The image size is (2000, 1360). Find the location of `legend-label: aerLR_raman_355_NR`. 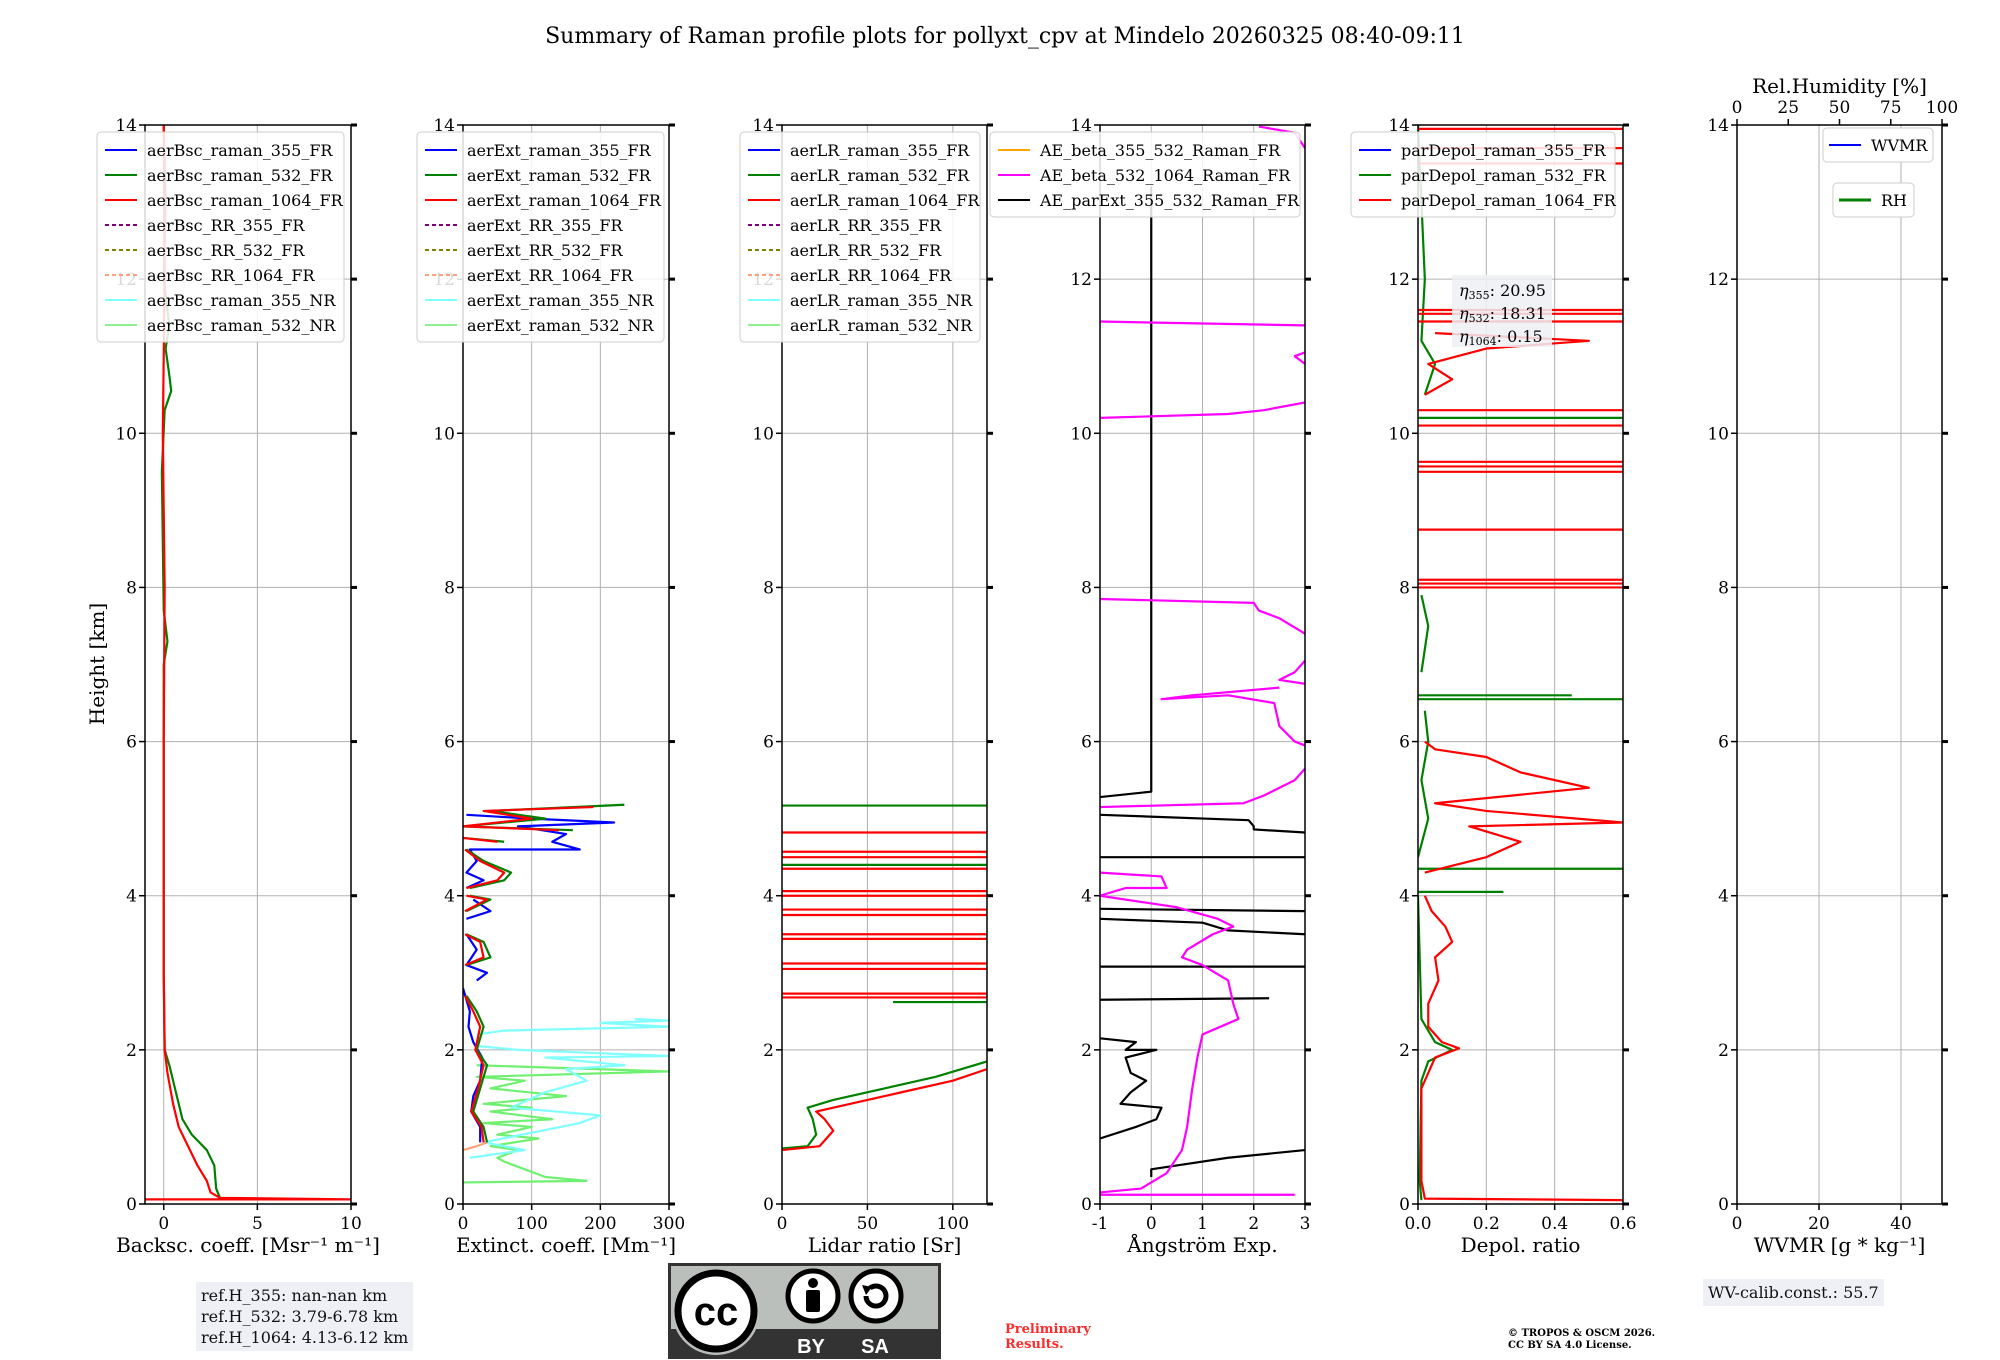

legend-label: aerLR_raman_355_NR is located at coordinates (881, 300).